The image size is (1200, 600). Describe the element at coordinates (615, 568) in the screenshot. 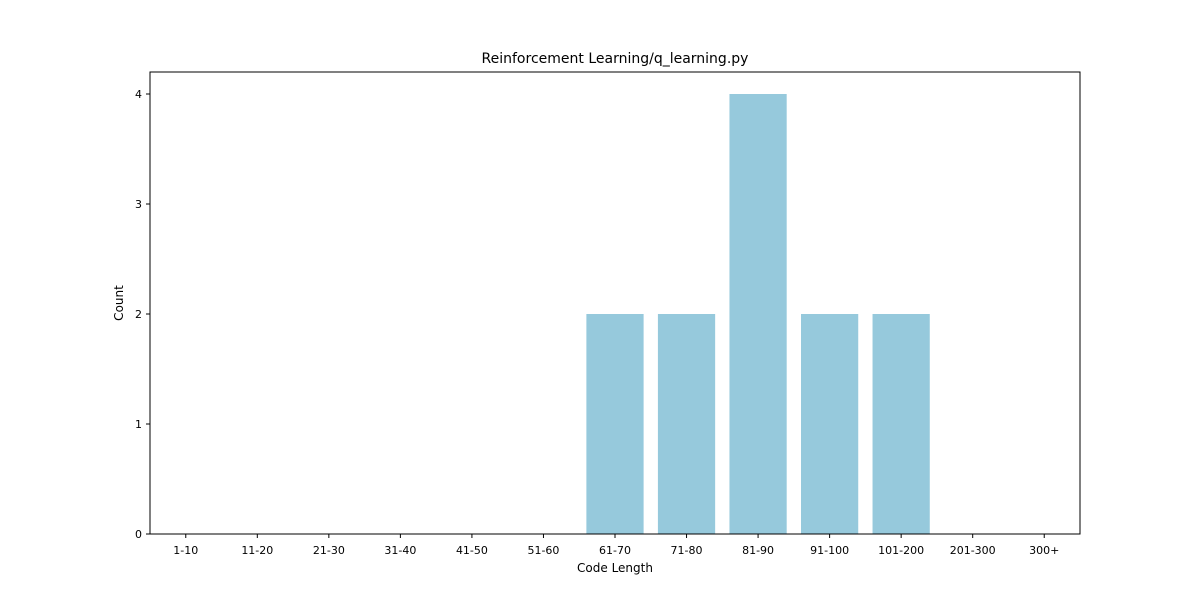

I see `x-axis-label: Code Length` at that location.